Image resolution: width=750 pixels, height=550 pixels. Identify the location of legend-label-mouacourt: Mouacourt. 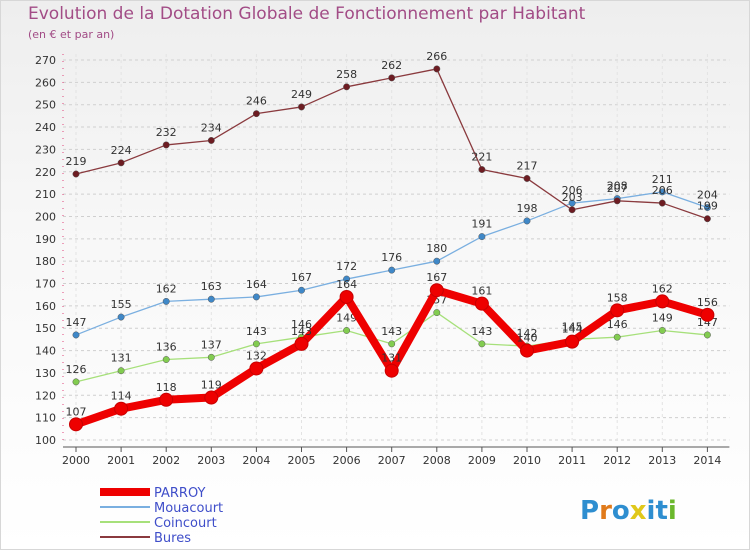
(188, 508).